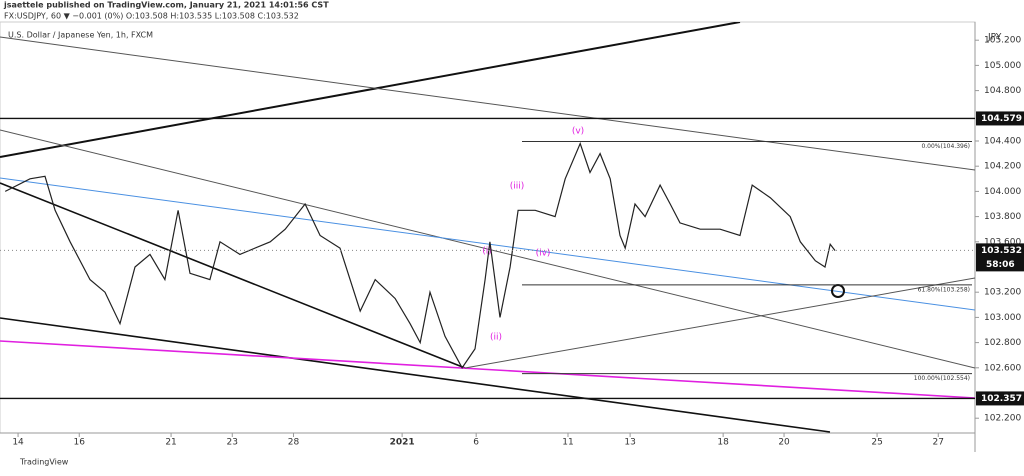 This screenshot has height=476, width=1024. What do you see at coordinates (1002, 318) in the screenshot?
I see `y-tick-label: 103.000` at bounding box center [1002, 318].